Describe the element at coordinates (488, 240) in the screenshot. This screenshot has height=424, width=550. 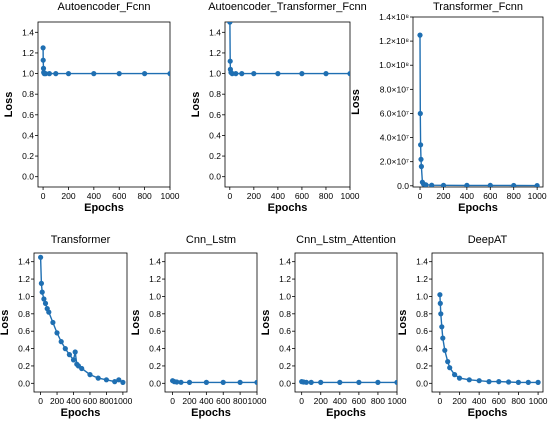
I see `chart-title: DeepAT` at that location.